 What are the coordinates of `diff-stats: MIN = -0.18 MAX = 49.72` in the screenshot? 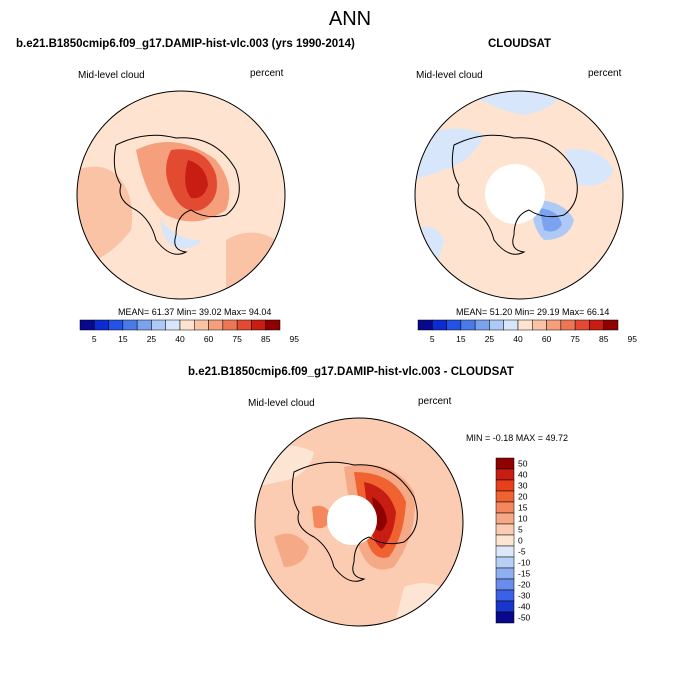 It's located at (517, 438).